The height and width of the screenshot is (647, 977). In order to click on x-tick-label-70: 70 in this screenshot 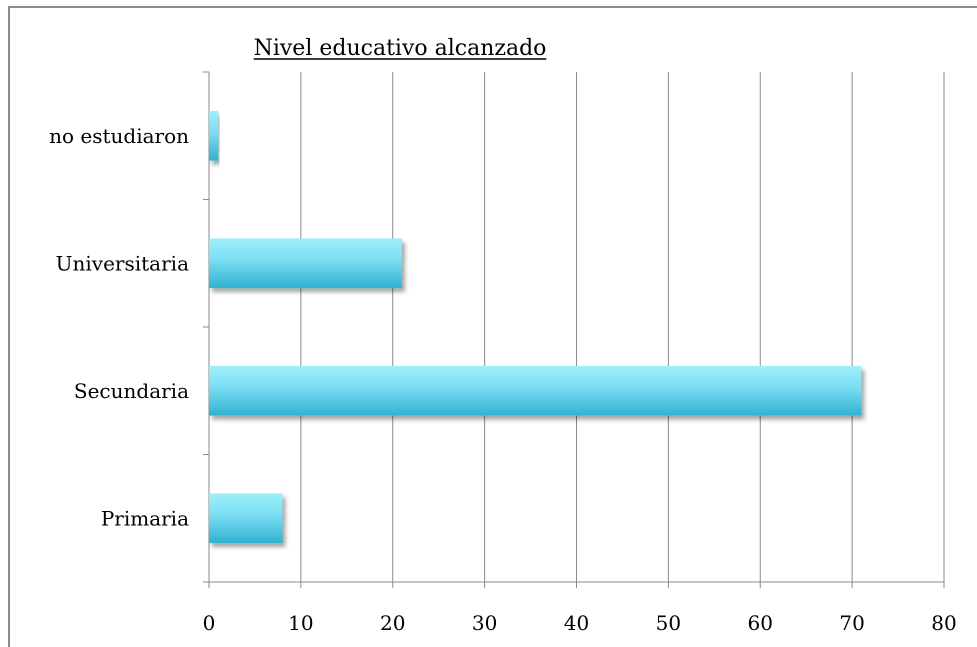, I will do `click(851, 623)`.